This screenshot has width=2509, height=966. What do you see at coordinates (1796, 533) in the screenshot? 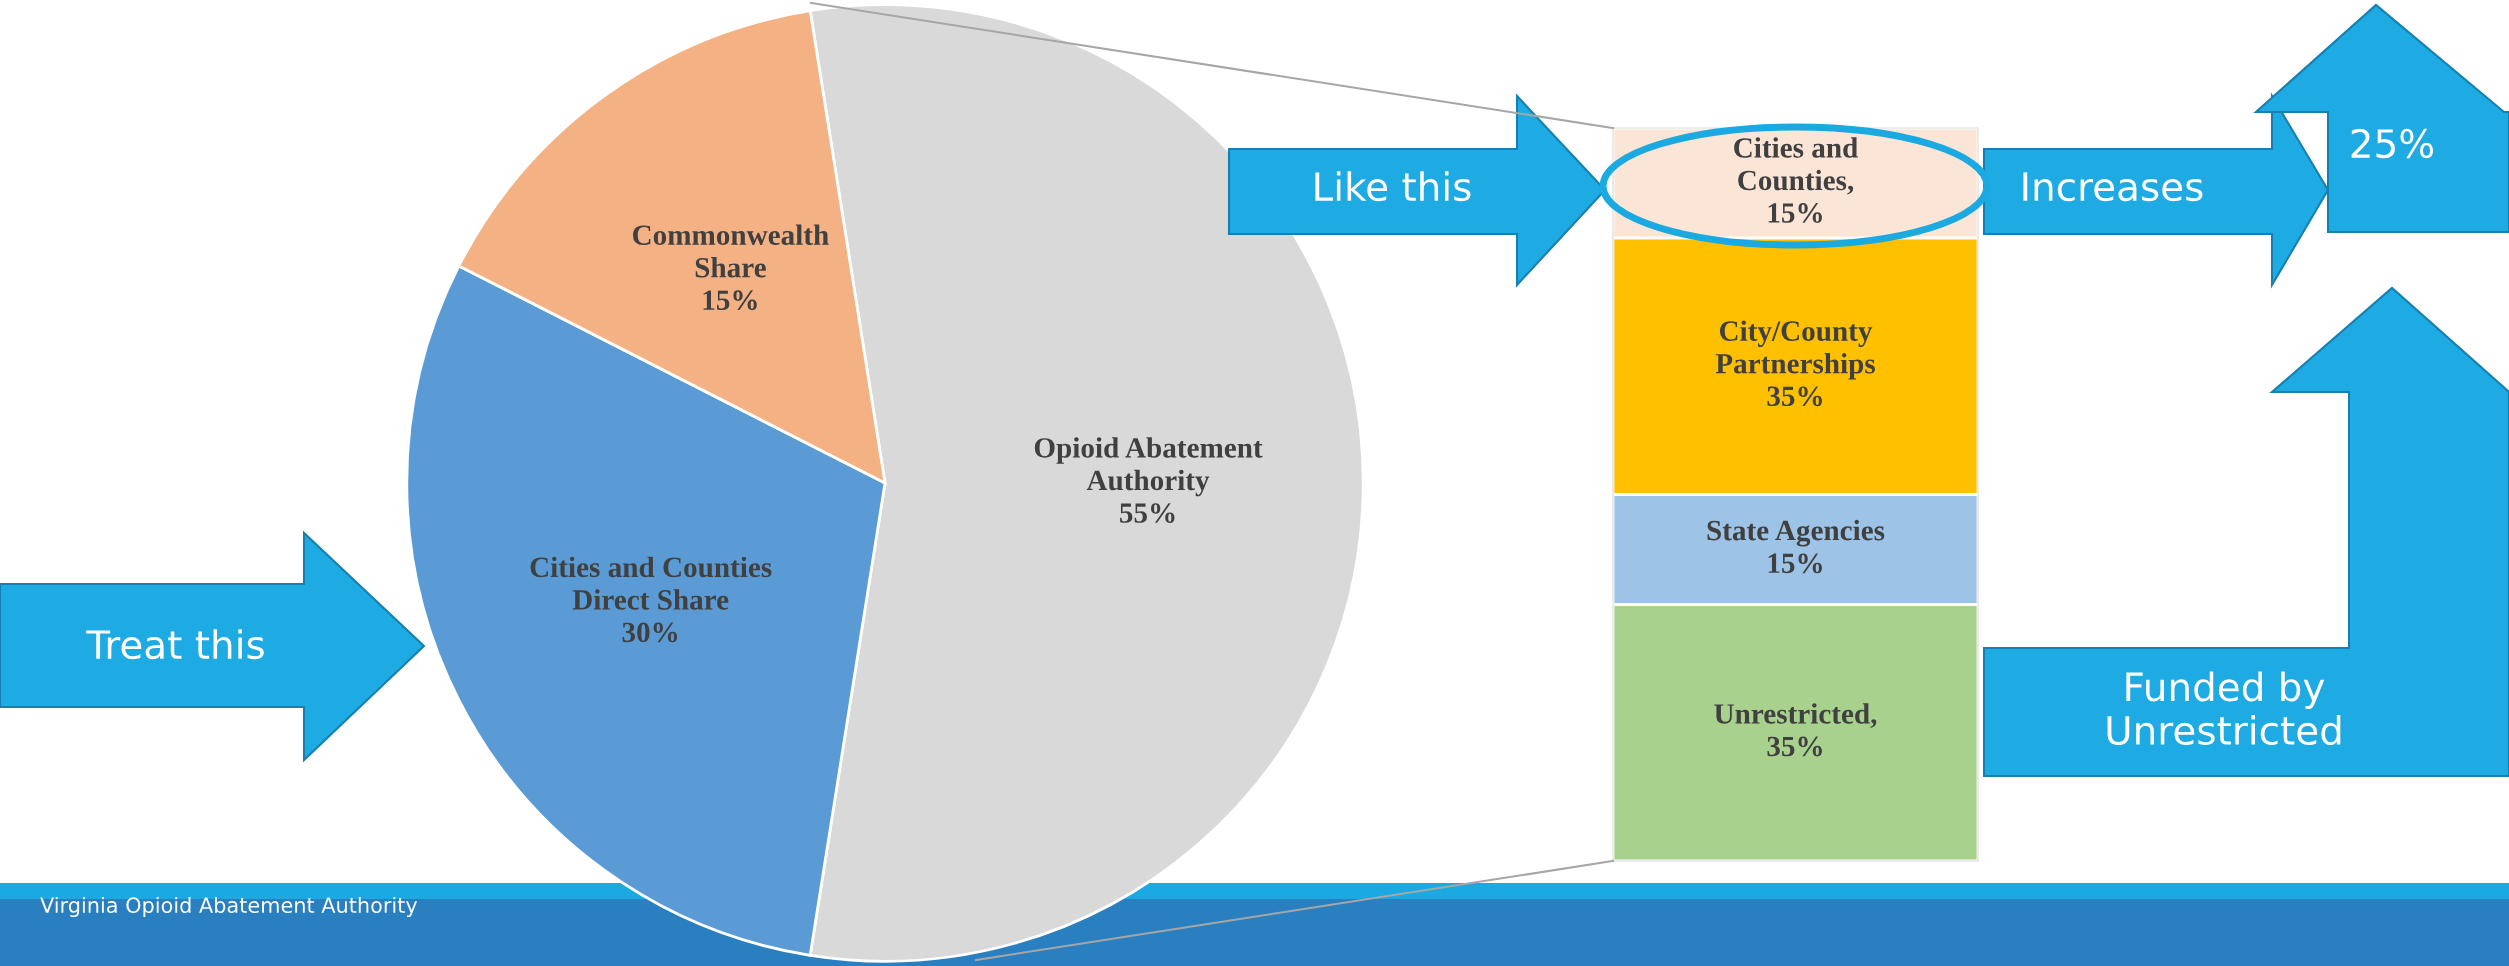
I see `series-label: State Agencies` at bounding box center [1796, 533].